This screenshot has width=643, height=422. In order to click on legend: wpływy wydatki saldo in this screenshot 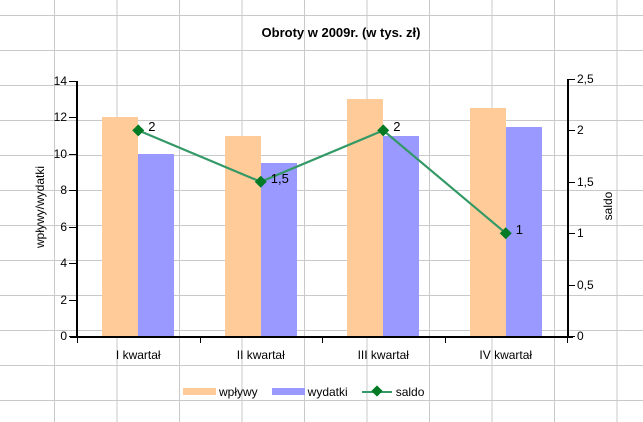, I will do `click(303, 391)`.